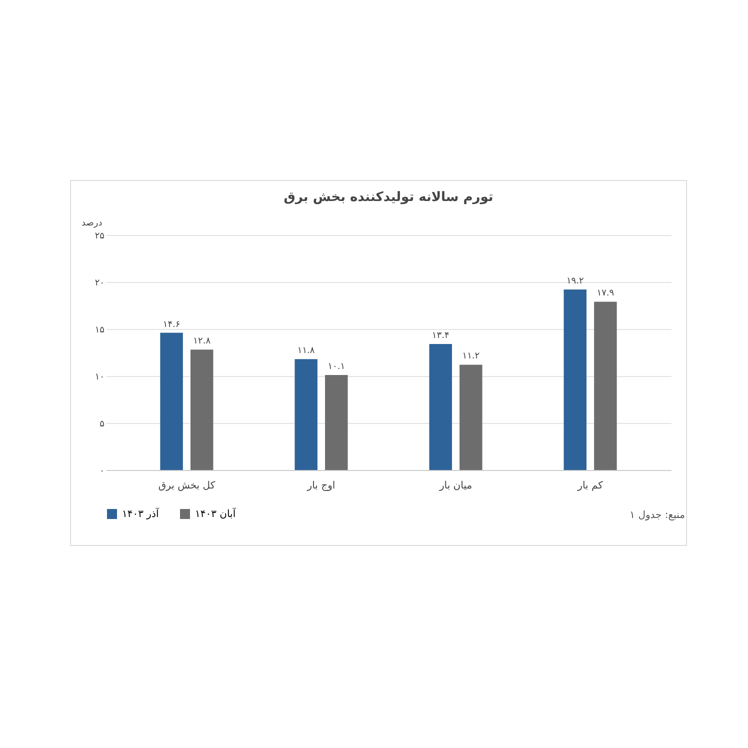 This screenshot has height=748, width=748. Describe the element at coordinates (455, 486) in the screenshot. I see `x-tick-label: میان بار` at that location.